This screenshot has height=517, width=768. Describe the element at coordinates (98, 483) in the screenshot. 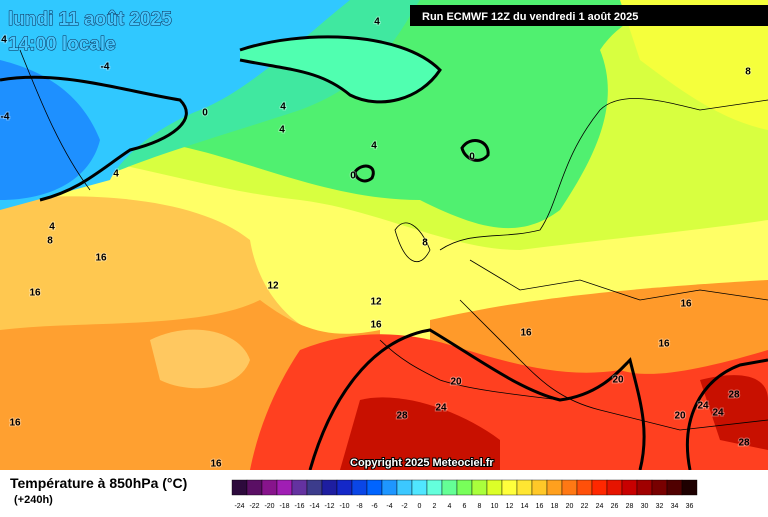

I see `footer-title: Température à 850hPa (°C)` at that location.